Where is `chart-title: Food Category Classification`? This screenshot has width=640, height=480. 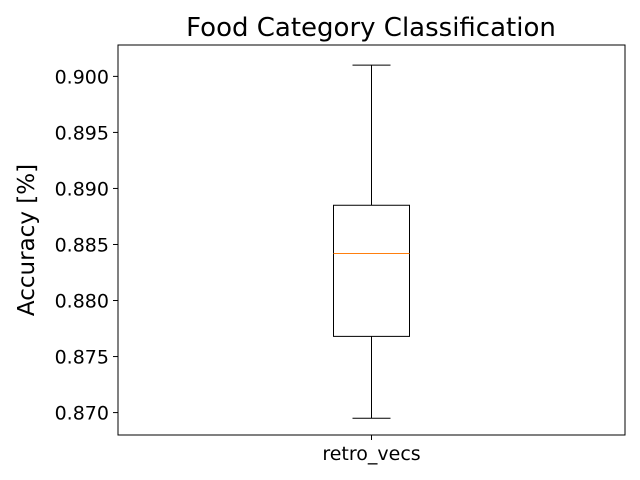 chart-title: Food Category Classification is located at coordinates (371, 28).